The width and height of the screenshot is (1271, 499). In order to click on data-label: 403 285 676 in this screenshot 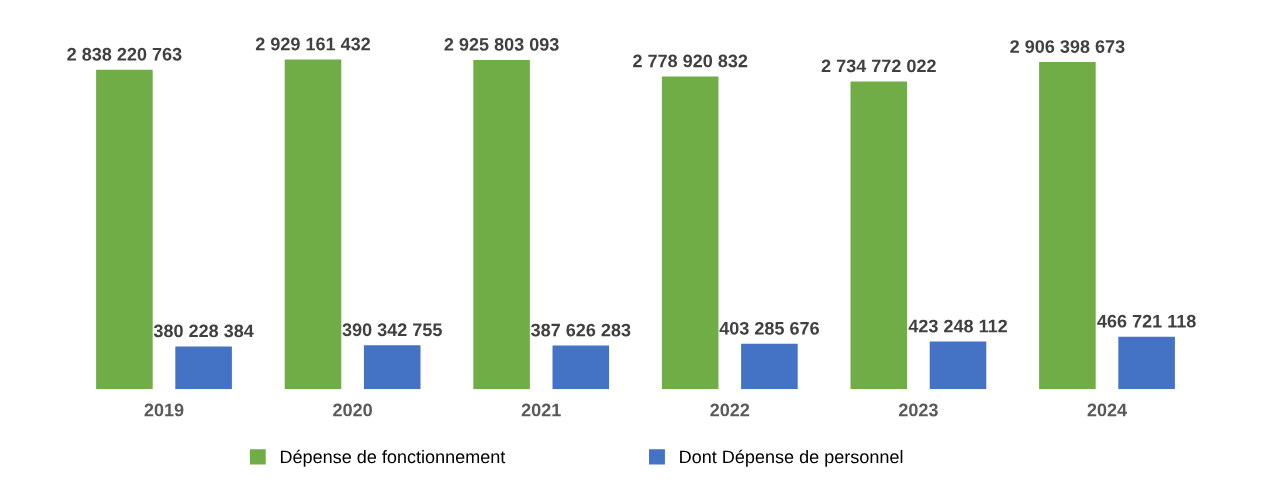, I will do `click(769, 328)`.